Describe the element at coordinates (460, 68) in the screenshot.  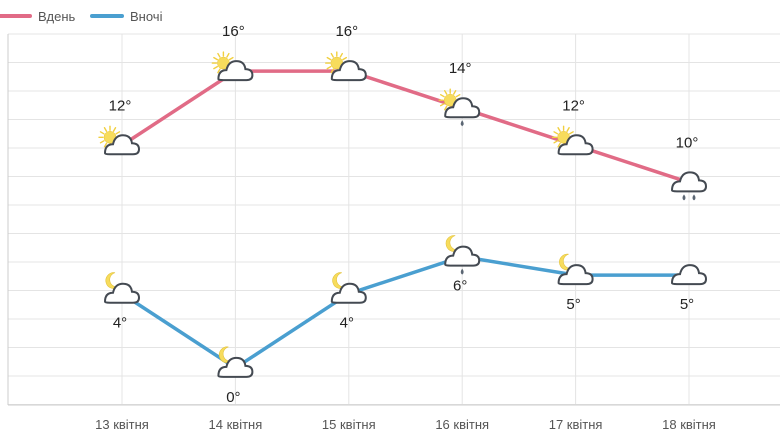
I see `data-label: 14°` at that location.